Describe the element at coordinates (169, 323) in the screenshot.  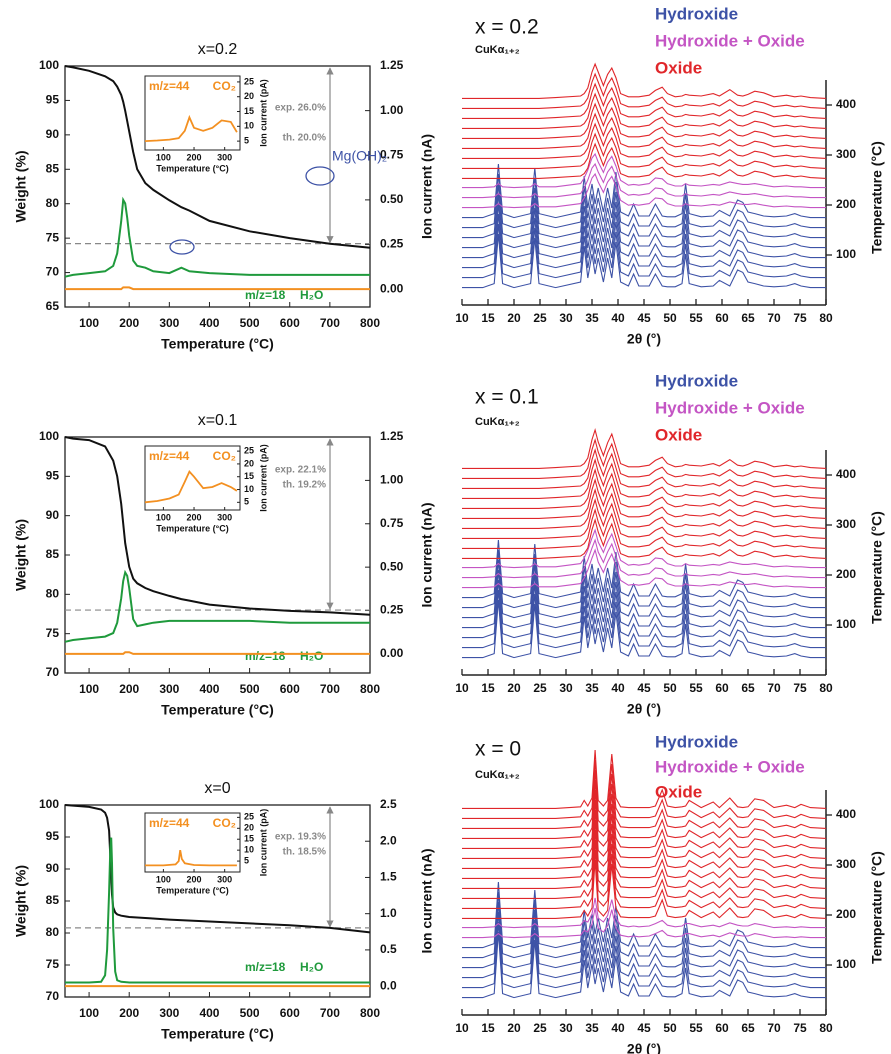
I see `x-tick-label: 300` at that location.